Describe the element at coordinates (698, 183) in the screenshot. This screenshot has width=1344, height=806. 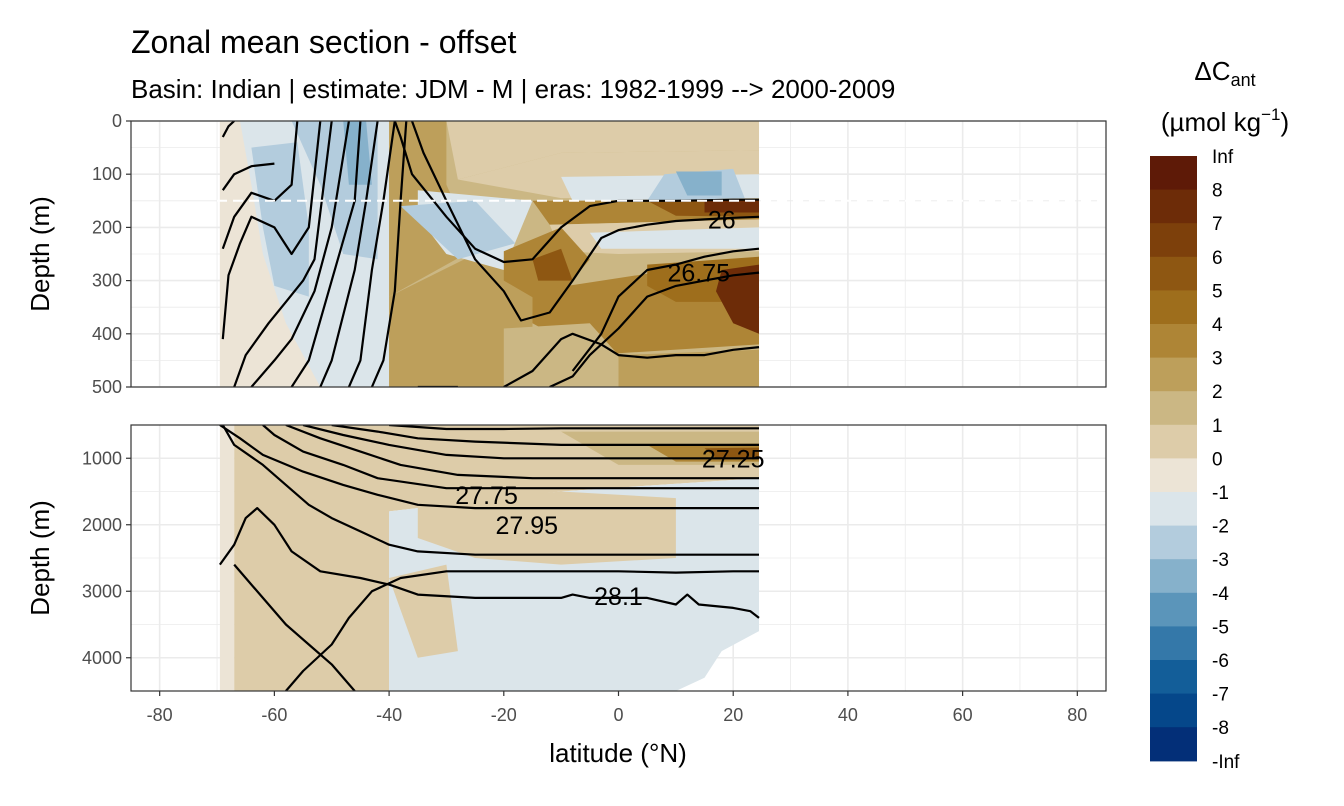
I see `field-negative-core` at that location.